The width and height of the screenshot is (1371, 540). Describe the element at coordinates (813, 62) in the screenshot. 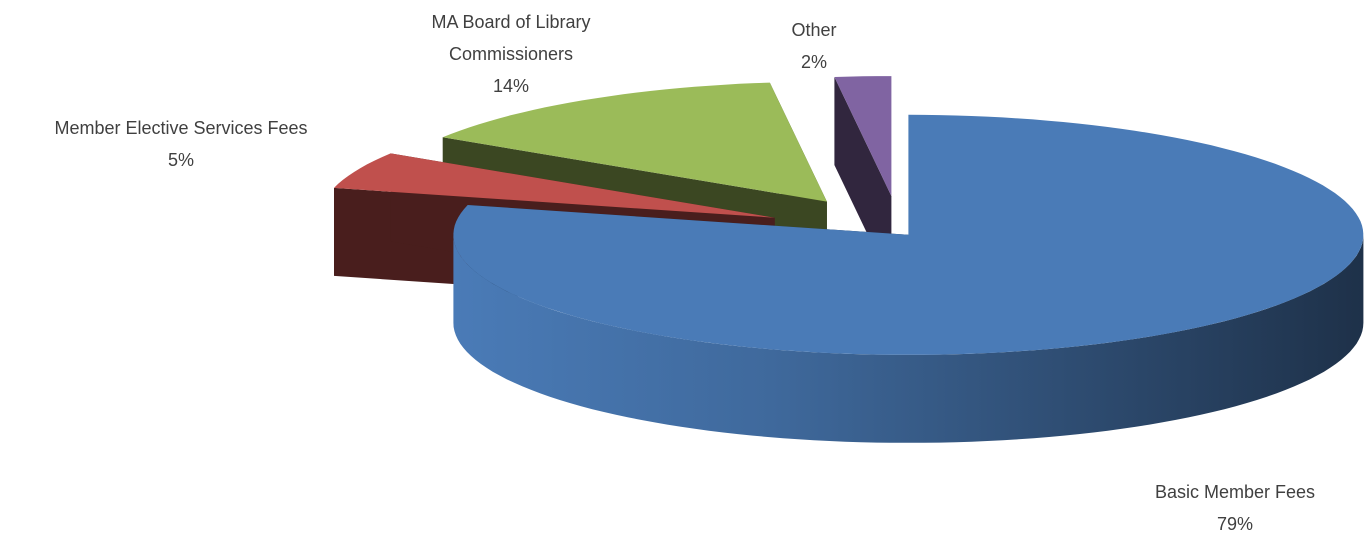

I see `value-label: 2%` at that location.